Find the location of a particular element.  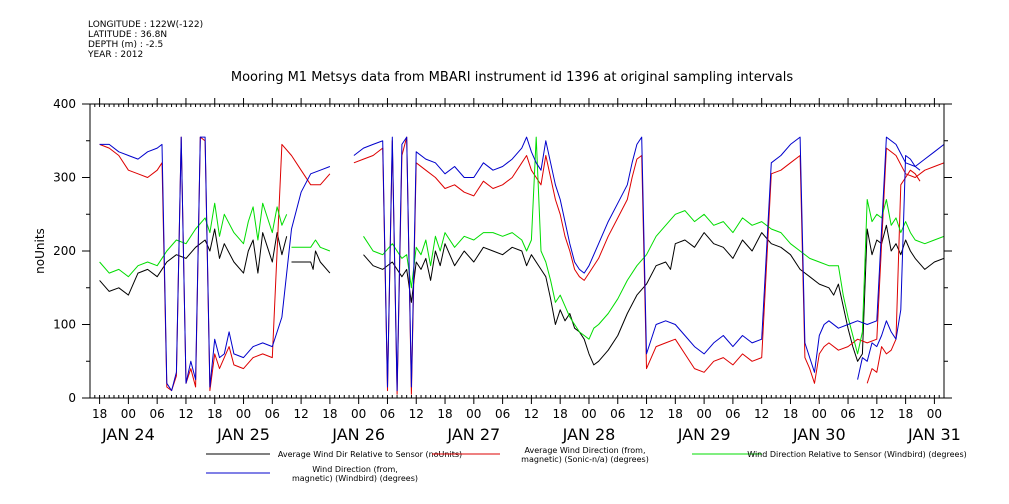

x-day-label: JAN 30 is located at coordinates (819, 434).